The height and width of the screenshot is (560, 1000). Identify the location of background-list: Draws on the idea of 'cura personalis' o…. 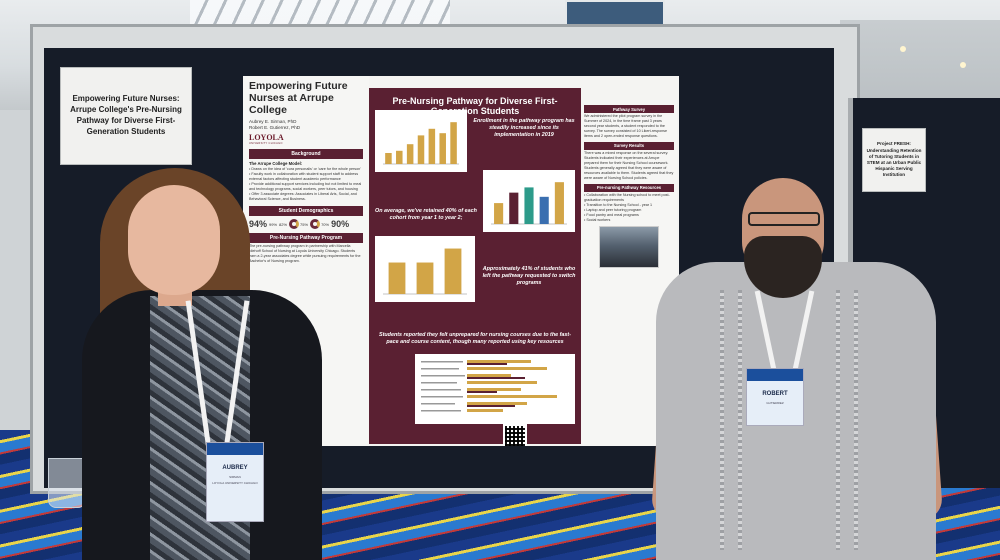
(306, 184).